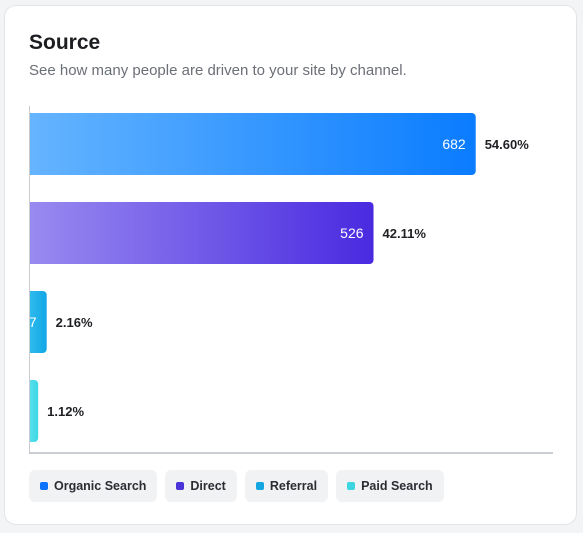 The width and height of the screenshot is (583, 533). I want to click on bar-organic-search, so click(249, 144).